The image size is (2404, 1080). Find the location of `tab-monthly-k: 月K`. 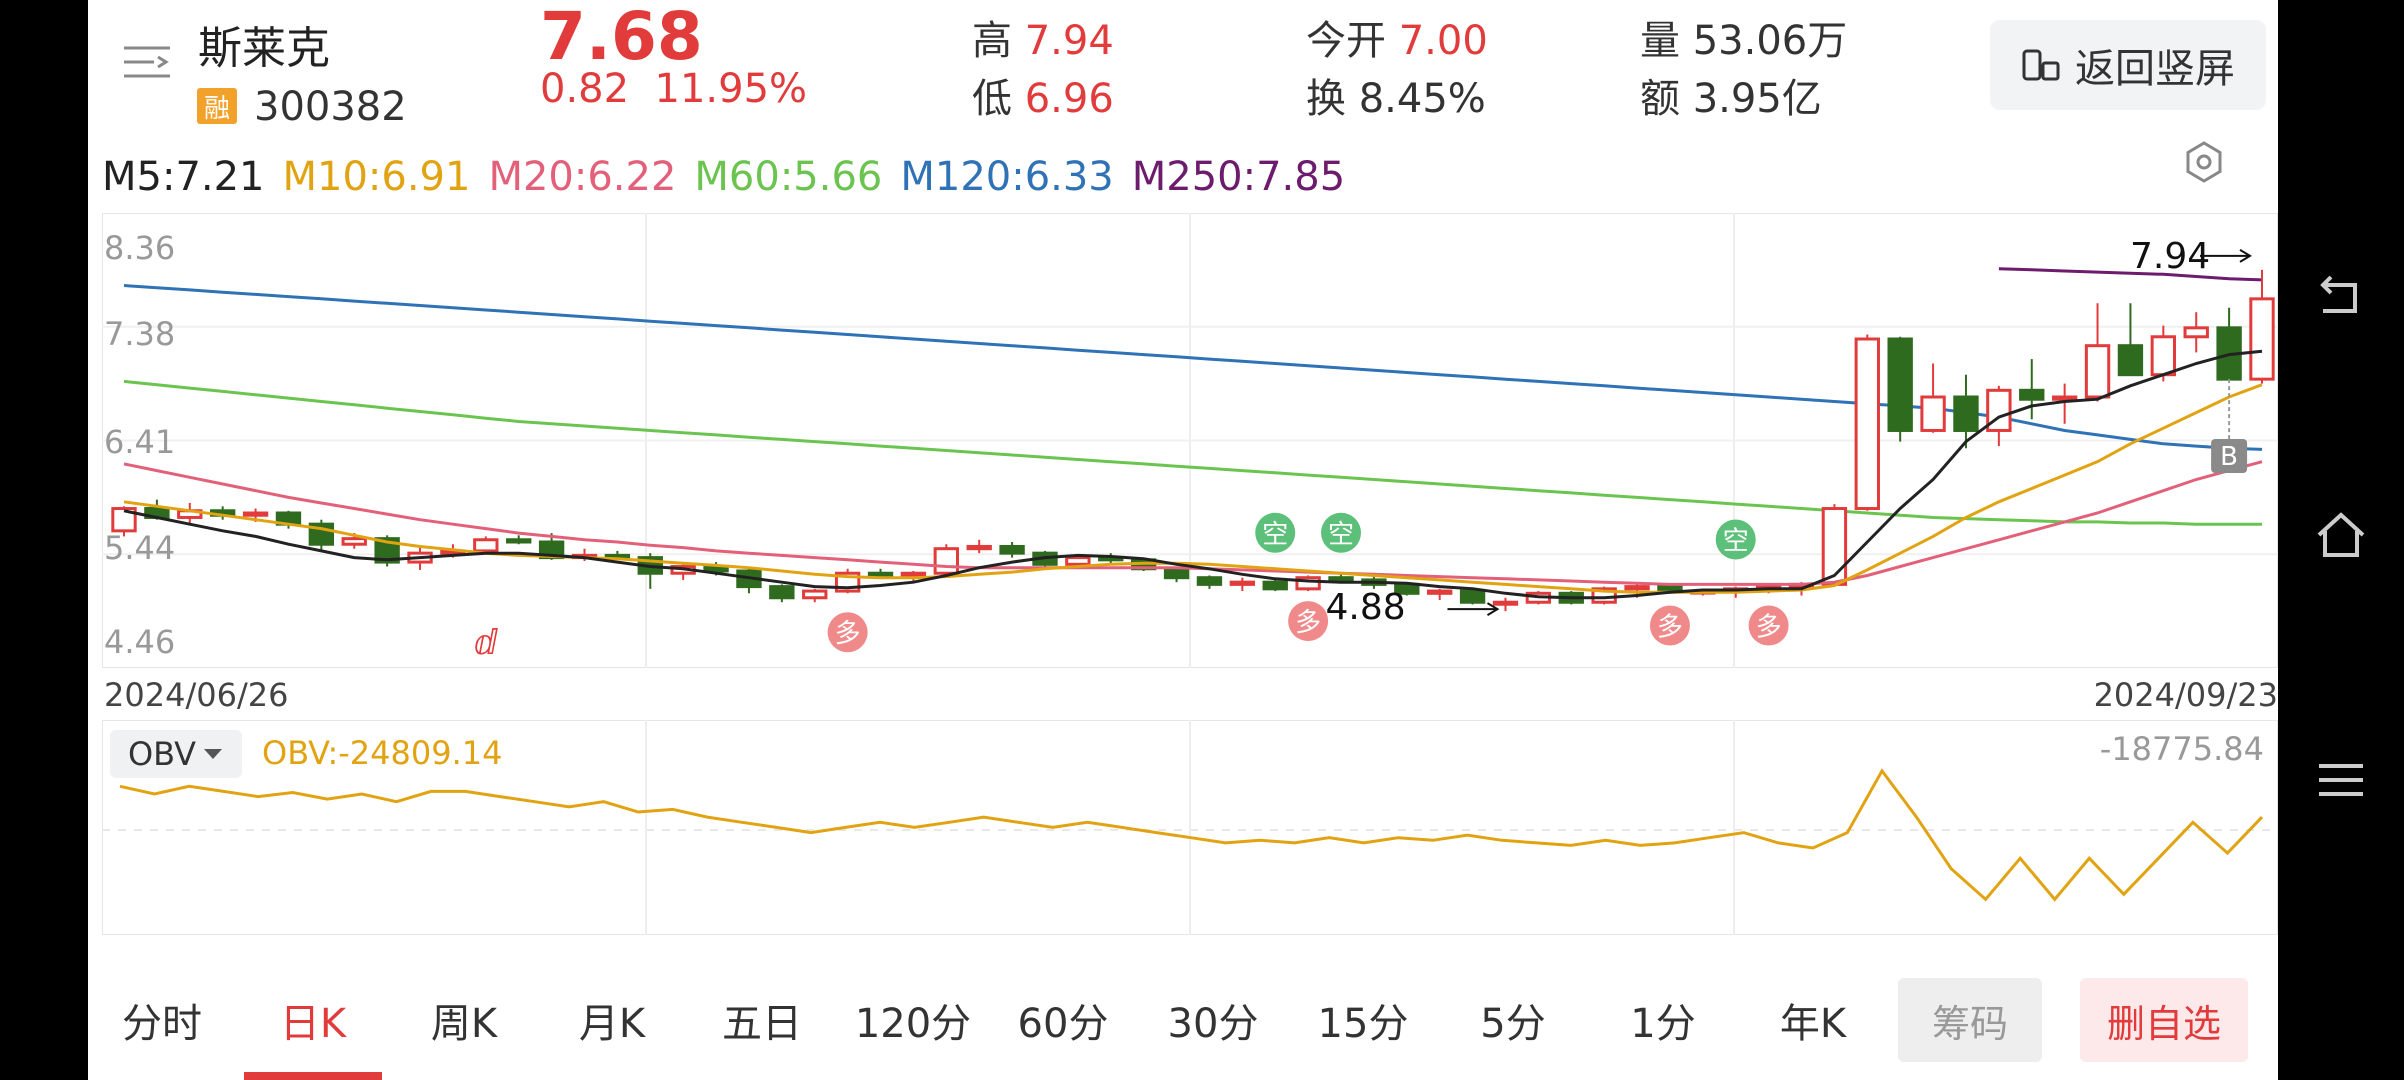

tab-monthly-k: 月K is located at coordinates (612, 1024).